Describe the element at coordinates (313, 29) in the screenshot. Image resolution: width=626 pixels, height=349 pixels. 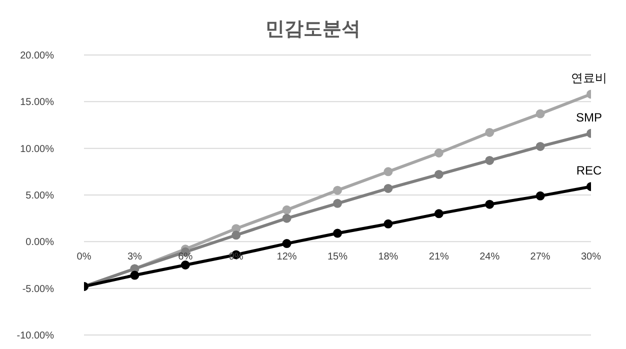
I see `chart-title: 민감도분석` at that location.